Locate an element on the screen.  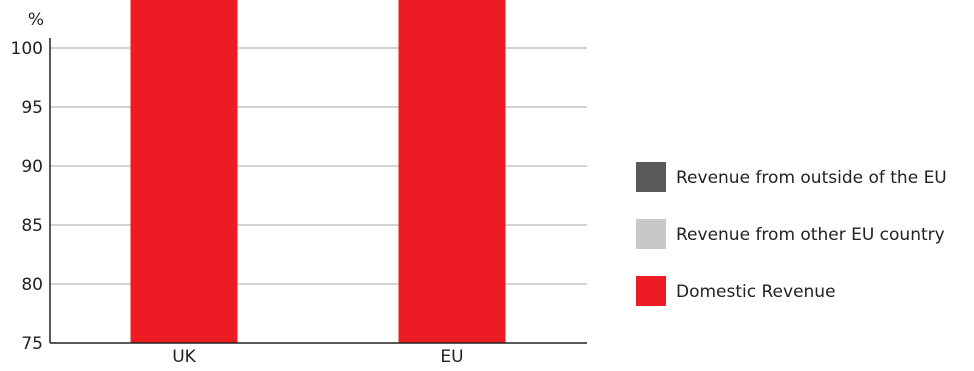
x-tick-label: EU is located at coordinates (451, 357).